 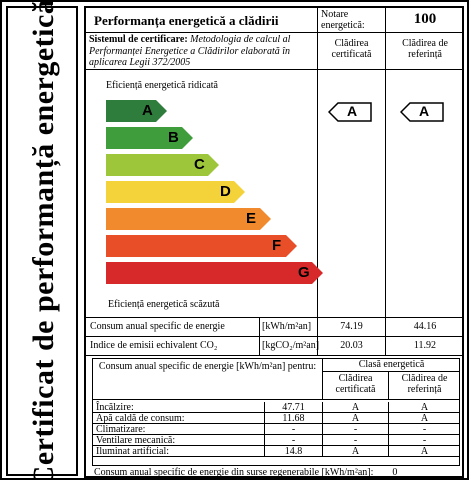 What do you see at coordinates (289, 346) in the screenshot?
I see `co2-unit: [kgCO₂/m²an]` at bounding box center [289, 346].